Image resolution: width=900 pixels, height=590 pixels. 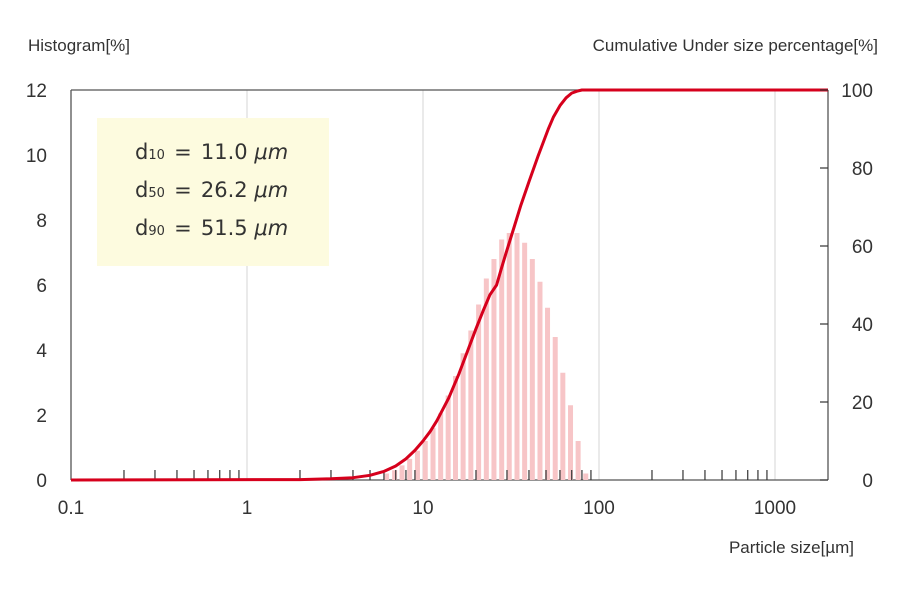 What do you see at coordinates (156, 155) in the screenshot?
I see `d10-subscript: 10` at bounding box center [156, 155].